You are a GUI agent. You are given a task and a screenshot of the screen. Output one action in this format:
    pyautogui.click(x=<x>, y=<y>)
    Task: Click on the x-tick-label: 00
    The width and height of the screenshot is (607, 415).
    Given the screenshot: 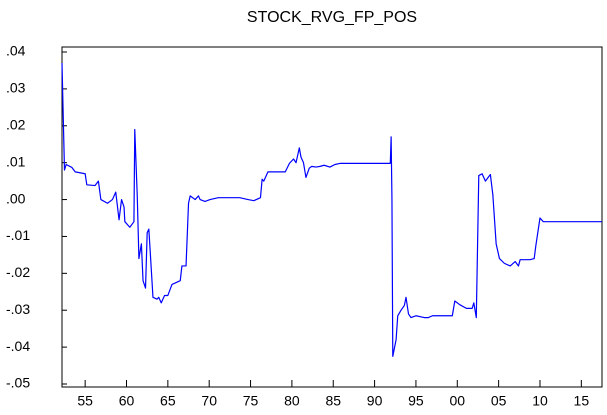 What is the action you would take?
    pyautogui.click(x=457, y=401)
    